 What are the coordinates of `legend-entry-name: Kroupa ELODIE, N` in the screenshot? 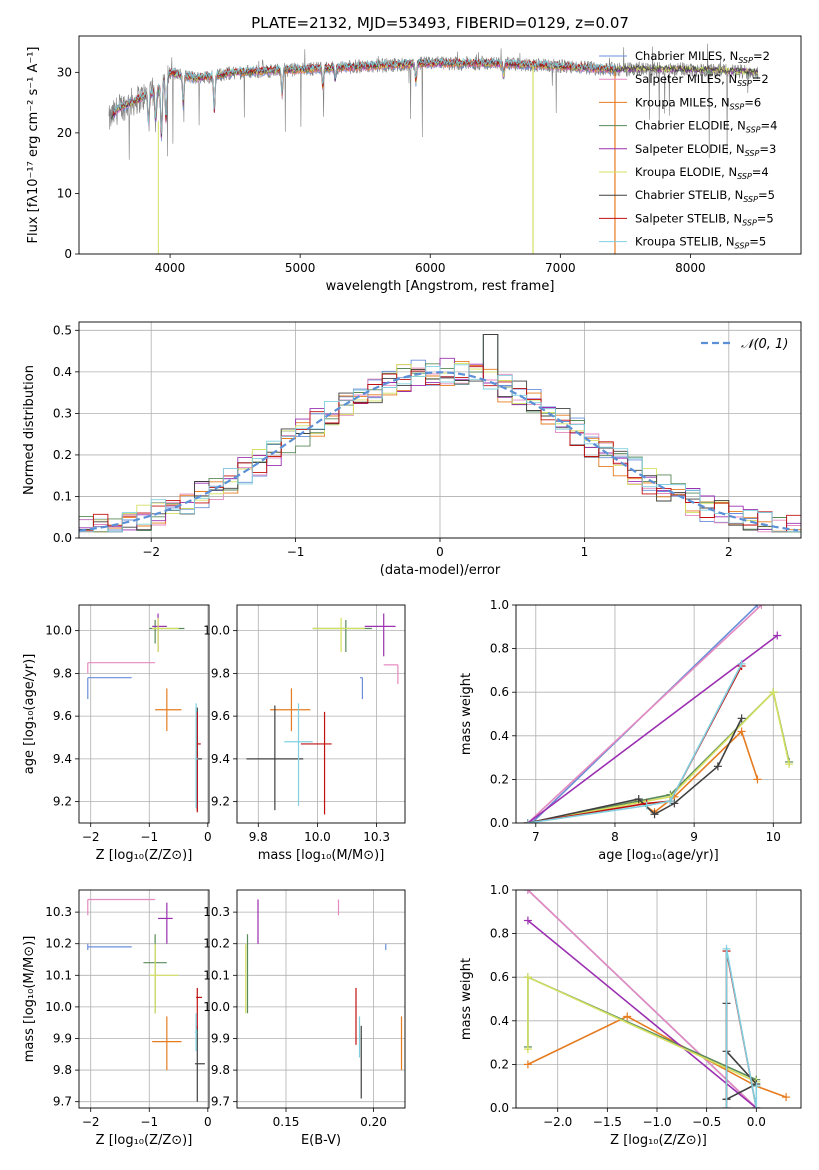 It's located at (686, 172).